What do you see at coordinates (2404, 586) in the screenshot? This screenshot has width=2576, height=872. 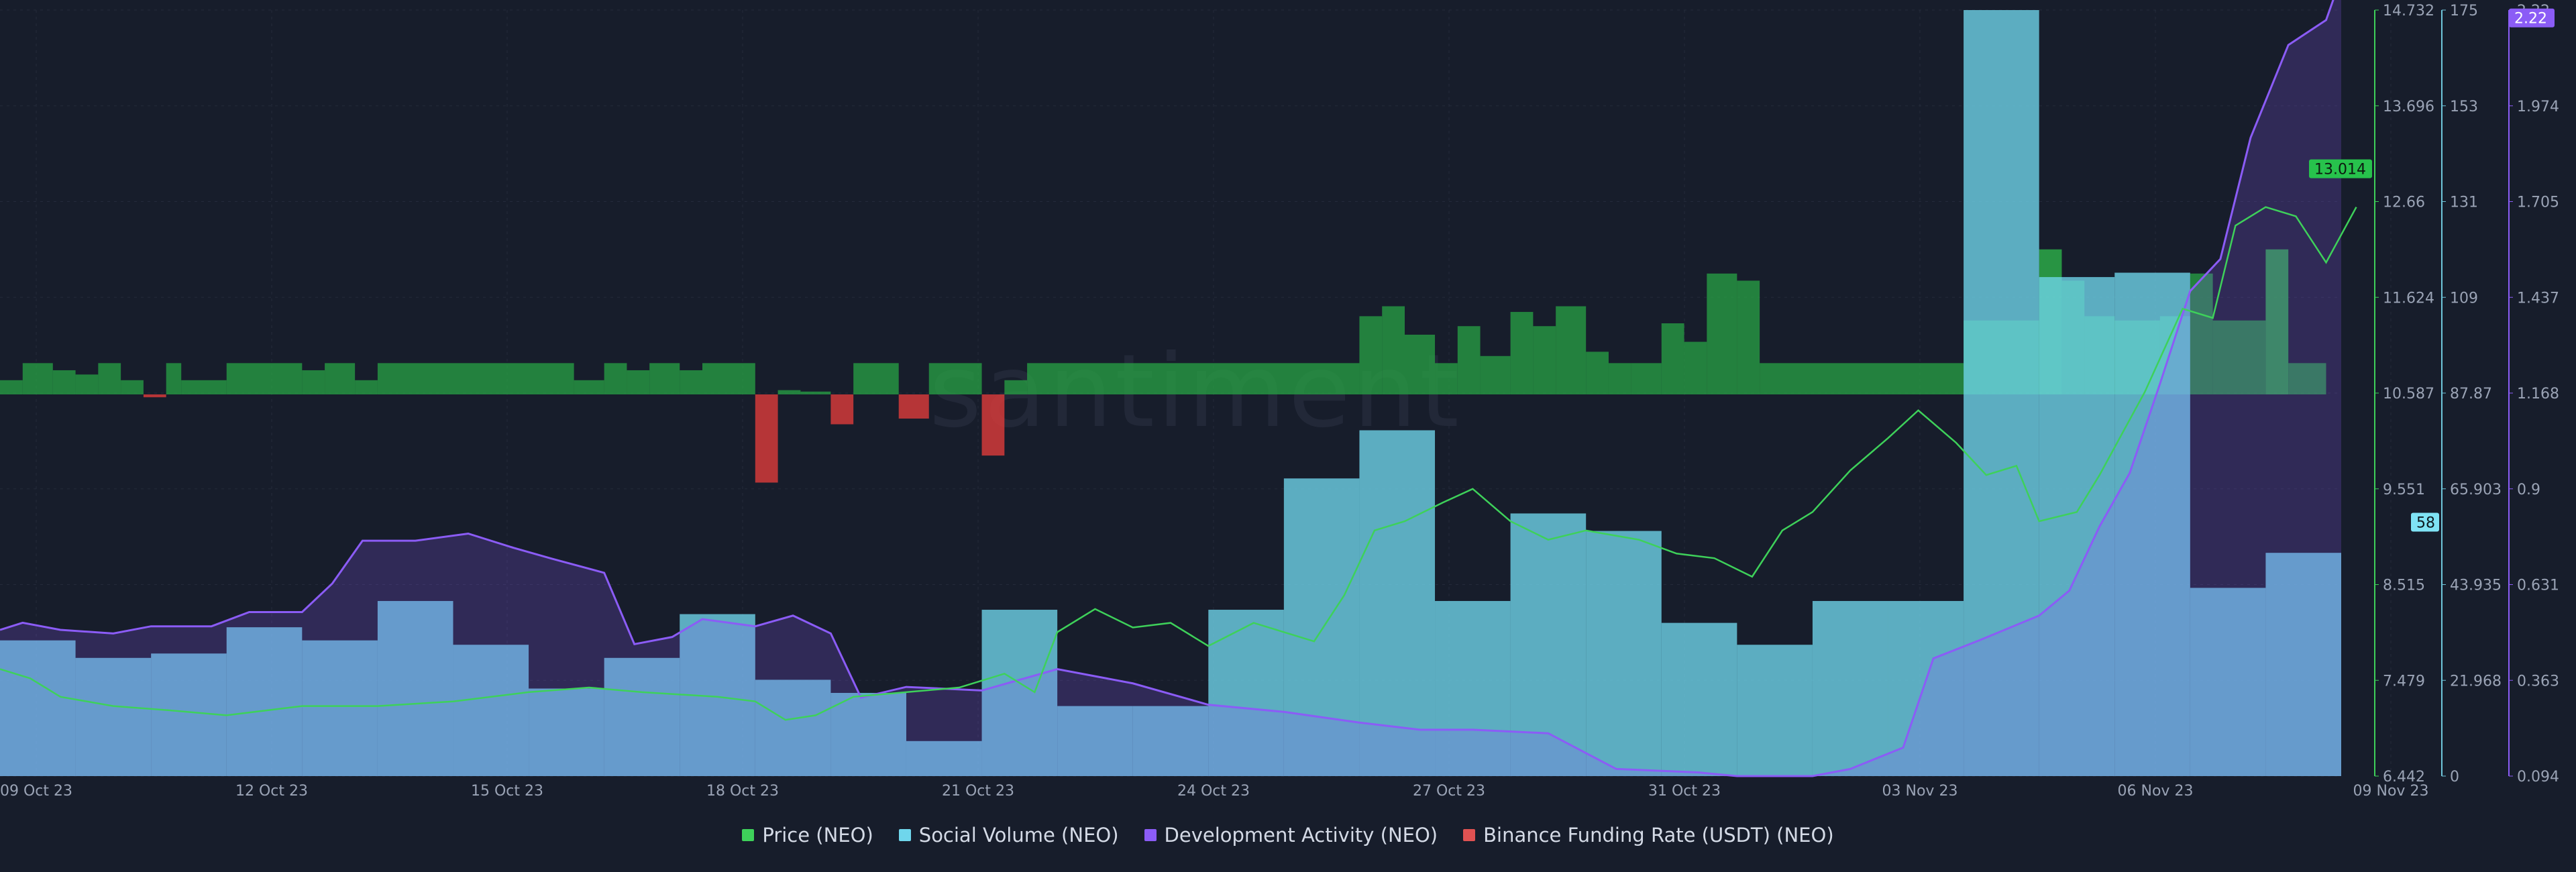 I see `axis-tick-label: 8.515` at bounding box center [2404, 586].